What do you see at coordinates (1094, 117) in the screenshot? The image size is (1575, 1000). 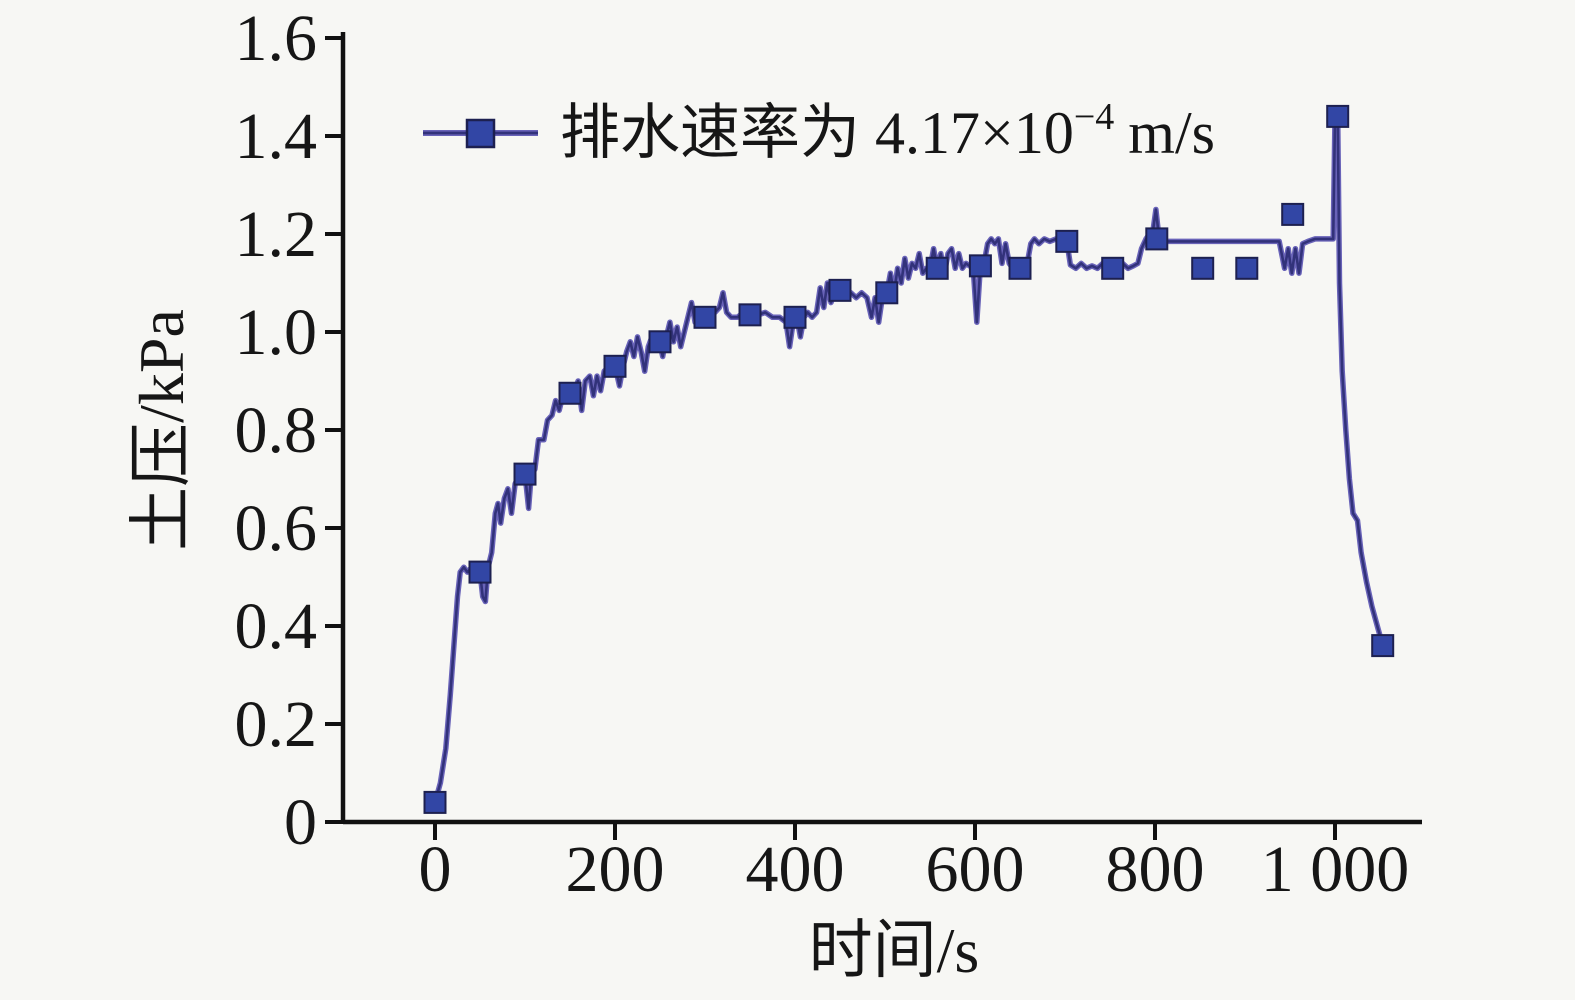 I see `legend-label-exponent: −4` at bounding box center [1094, 117].